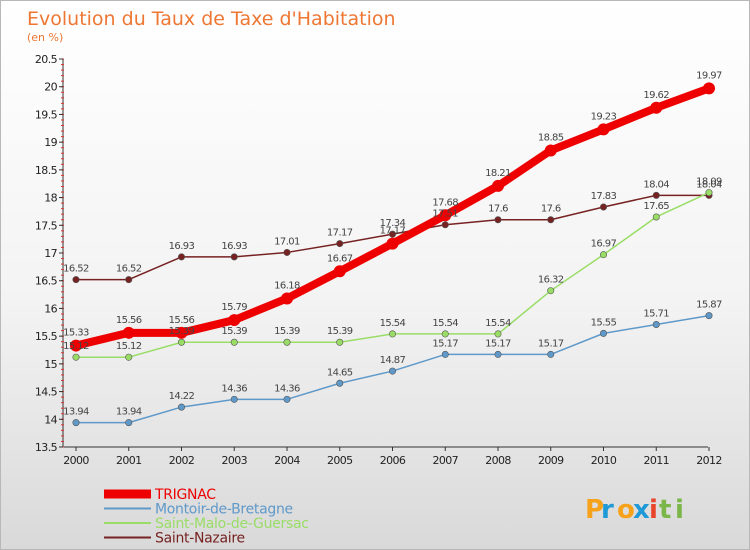  I want to click on data-label: 18.09, so click(709, 182).